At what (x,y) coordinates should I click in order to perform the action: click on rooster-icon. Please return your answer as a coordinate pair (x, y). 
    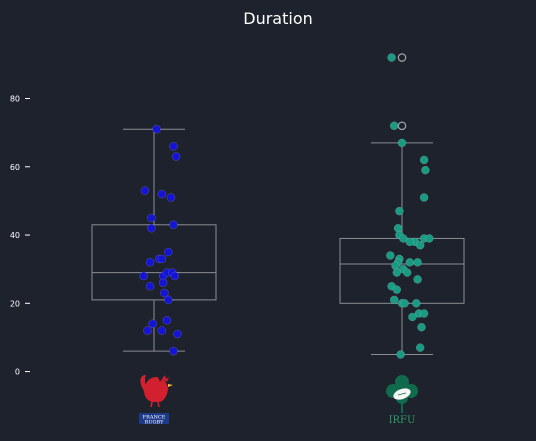
    Looking at the image, I should click on (156, 391).